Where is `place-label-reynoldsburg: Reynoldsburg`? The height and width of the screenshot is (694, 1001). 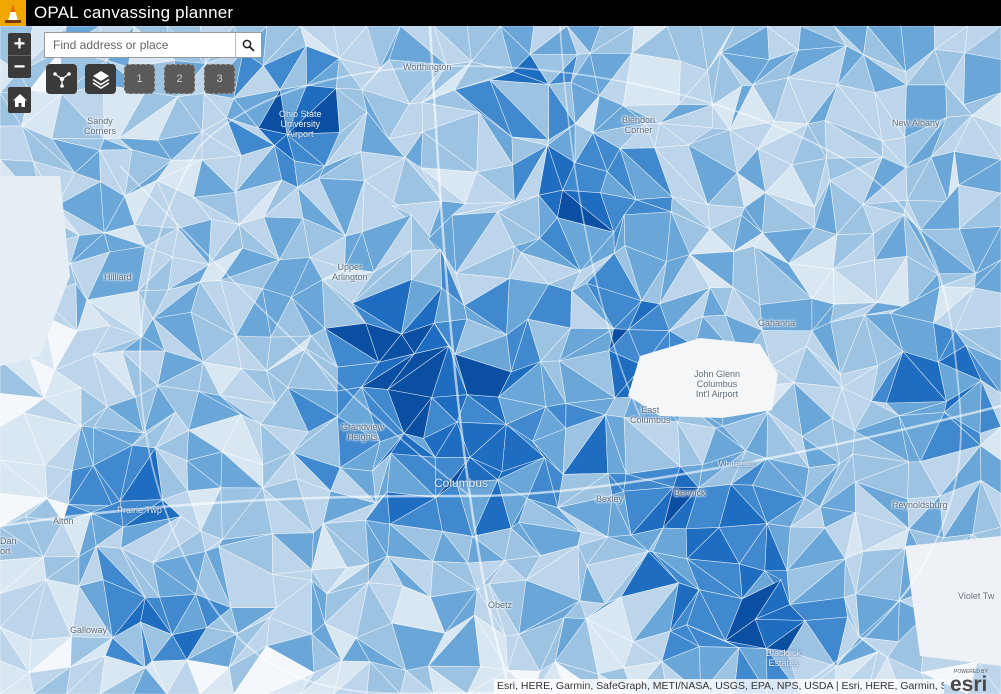 place-label-reynoldsburg: Reynoldsburg is located at coordinates (920, 505).